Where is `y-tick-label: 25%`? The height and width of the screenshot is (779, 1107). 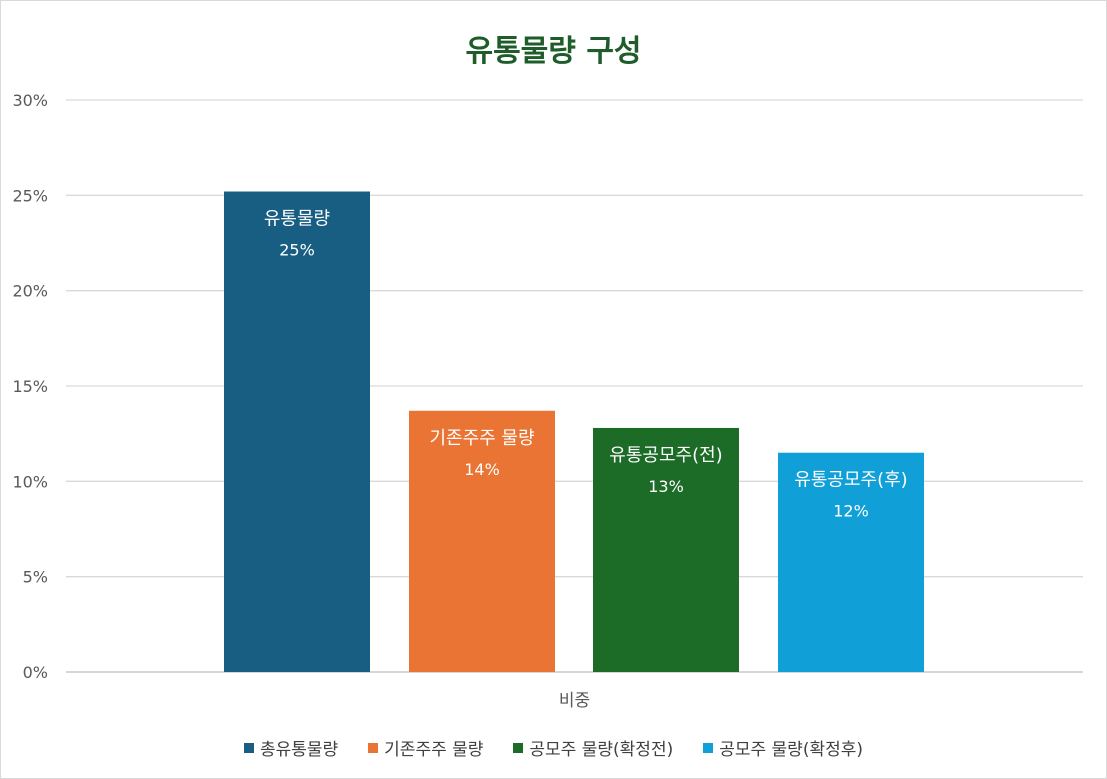
y-tick-label: 25% is located at coordinates (30, 195).